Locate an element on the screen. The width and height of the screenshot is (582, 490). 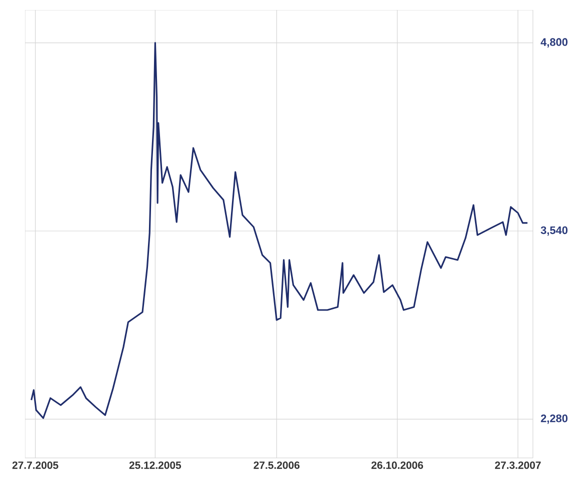
x-tick-label: 27.5.2006 is located at coordinates (277, 465).